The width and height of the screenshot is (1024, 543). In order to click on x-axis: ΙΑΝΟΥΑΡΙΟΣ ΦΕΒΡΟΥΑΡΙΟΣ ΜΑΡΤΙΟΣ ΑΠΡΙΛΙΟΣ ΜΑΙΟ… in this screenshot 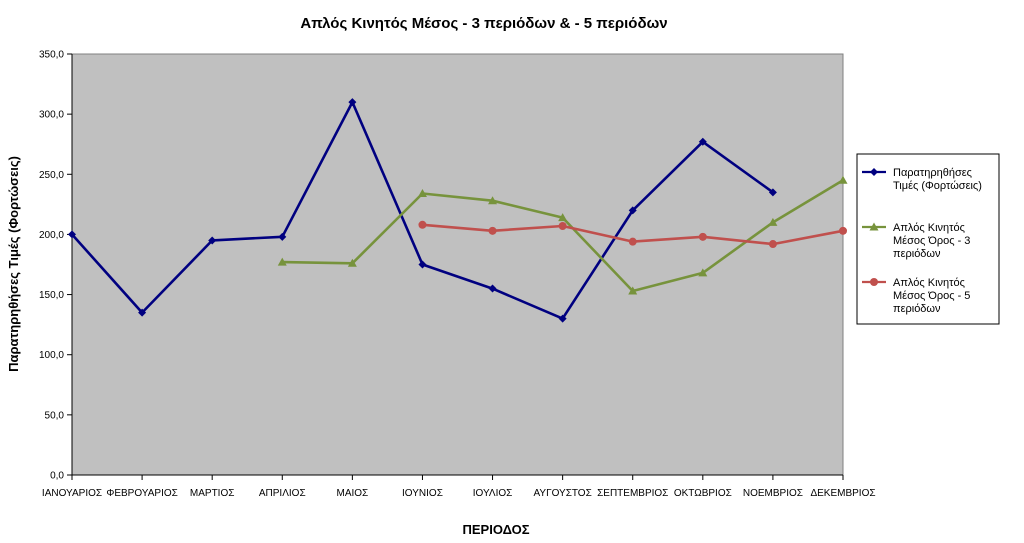, I will do `click(459, 486)`.